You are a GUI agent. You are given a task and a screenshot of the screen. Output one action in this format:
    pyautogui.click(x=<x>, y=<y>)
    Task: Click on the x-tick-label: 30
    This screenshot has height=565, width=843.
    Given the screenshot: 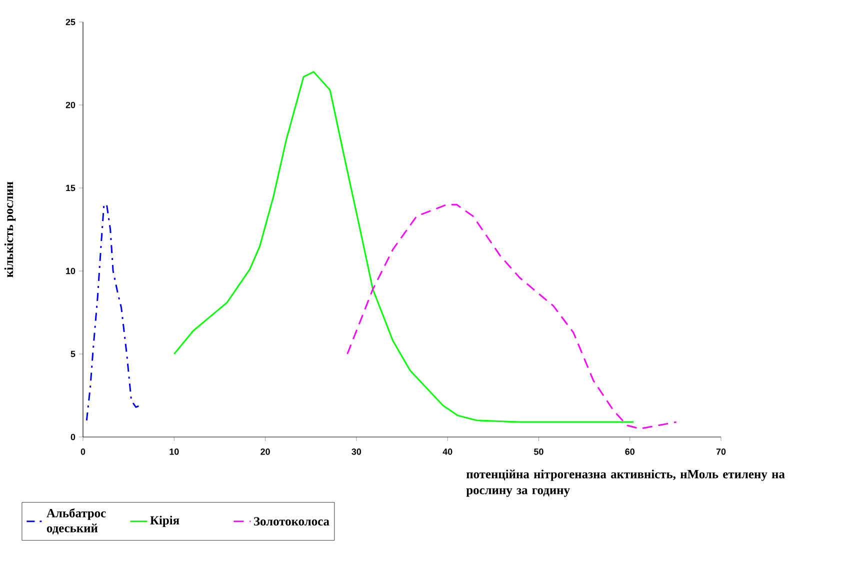 What is the action you would take?
    pyautogui.click(x=357, y=451)
    